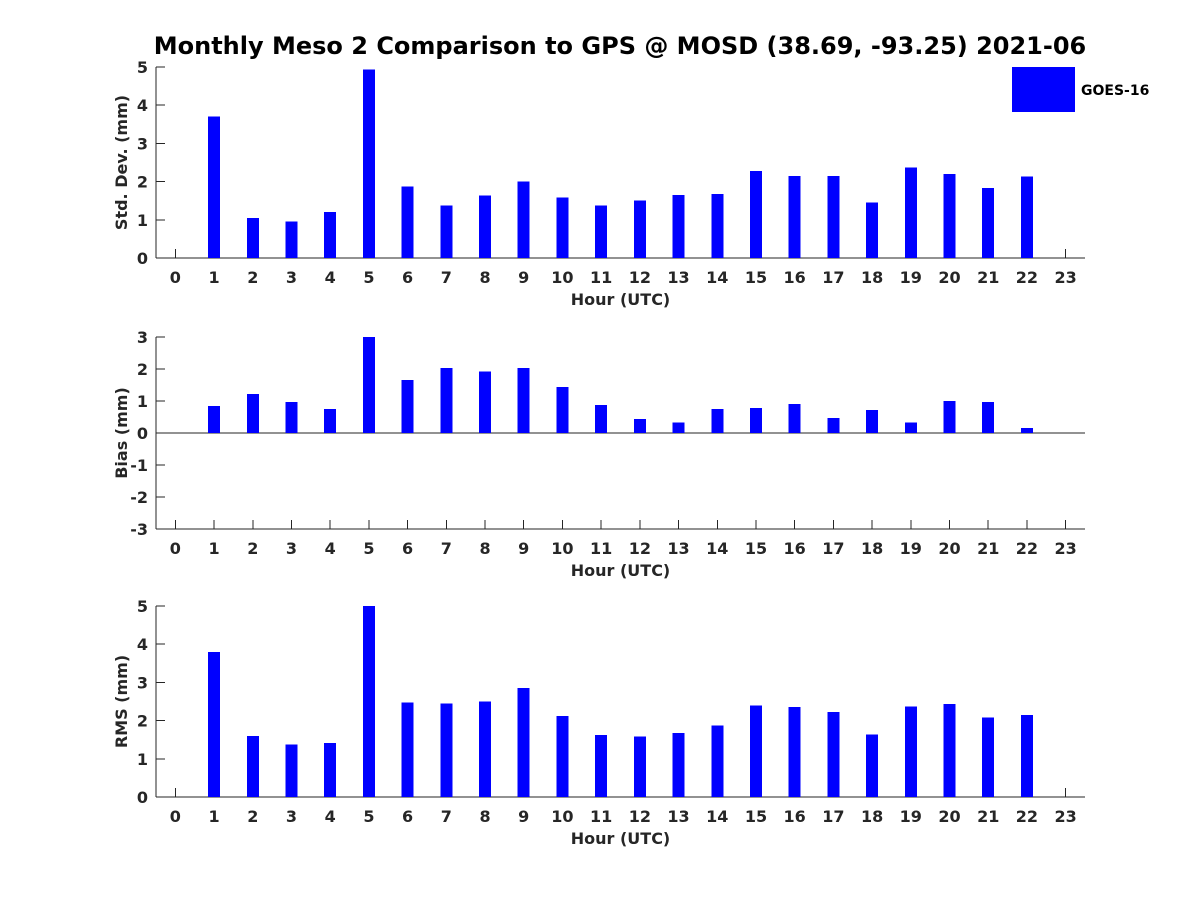  What do you see at coordinates (1115, 91) in the screenshot?
I see `legend-label-goes-16: GOES-16` at bounding box center [1115, 91].